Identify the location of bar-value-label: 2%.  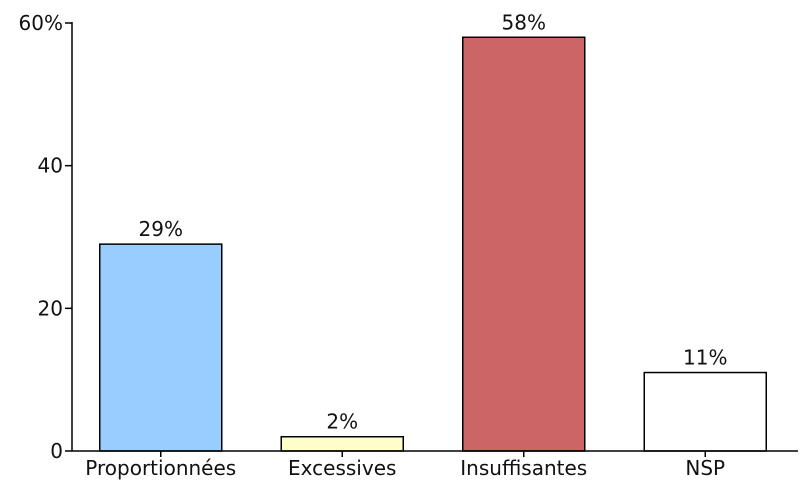
(342, 422).